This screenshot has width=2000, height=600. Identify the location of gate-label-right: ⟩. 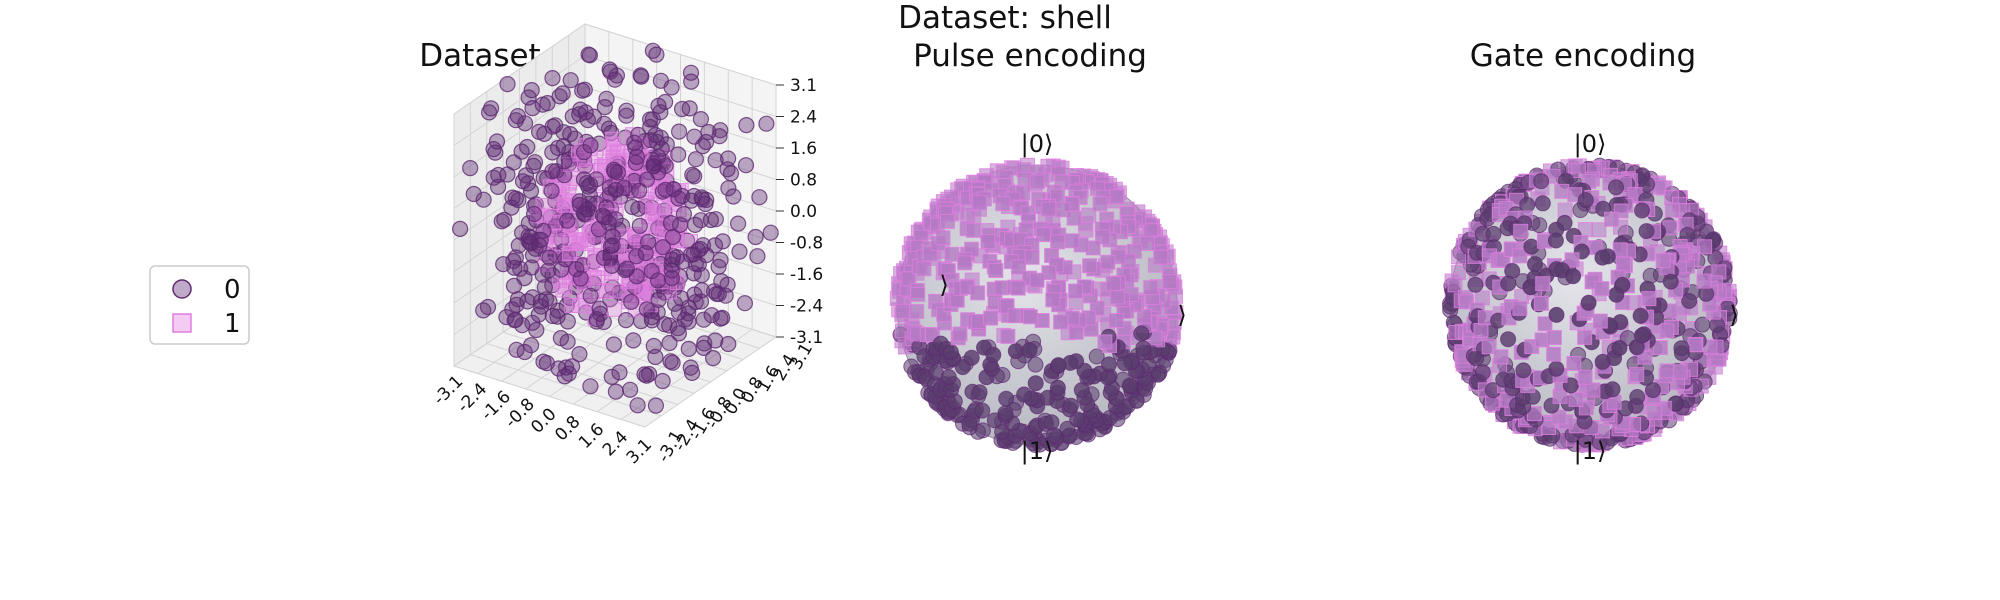
(1733, 315).